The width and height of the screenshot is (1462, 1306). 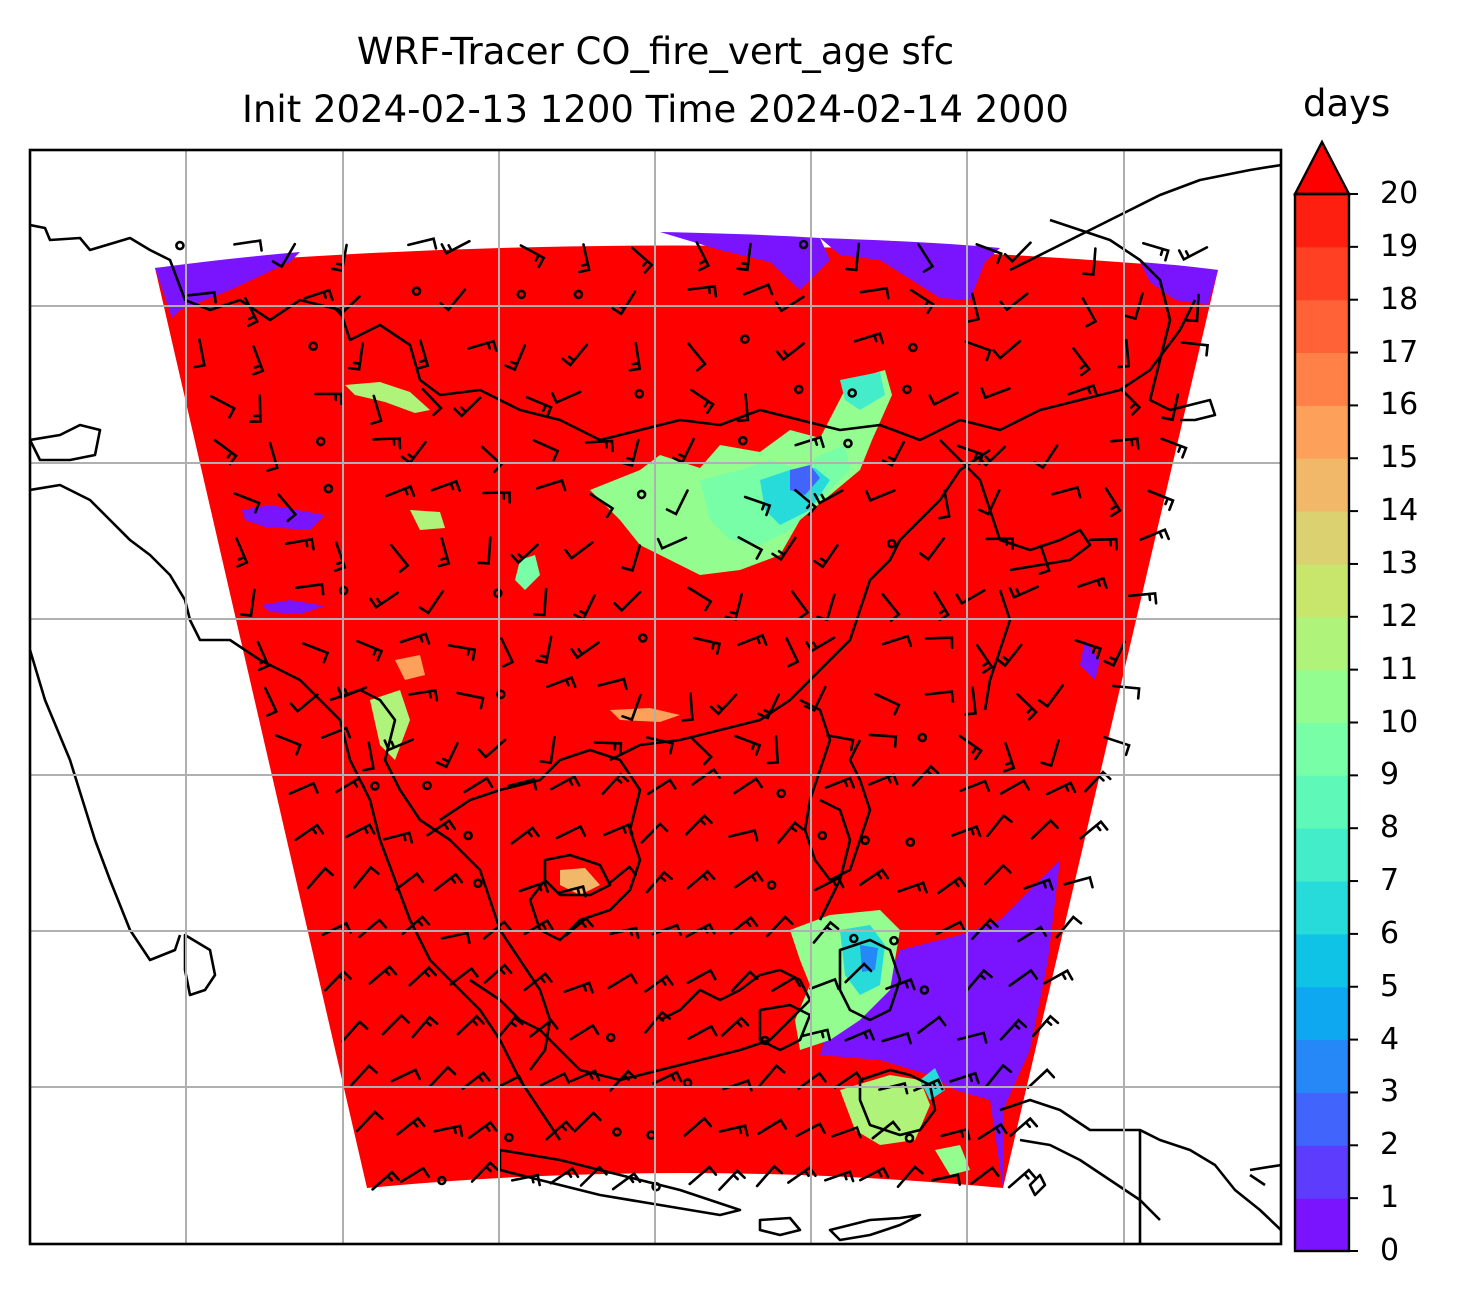 I want to click on colorbar-tick-label: 3, so click(x=1390, y=1092).